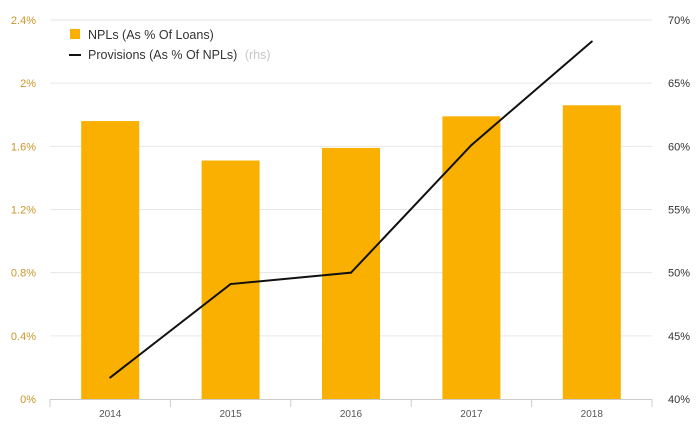  What do you see at coordinates (351, 272) in the screenshot?
I see `line-point-2016` at bounding box center [351, 272].